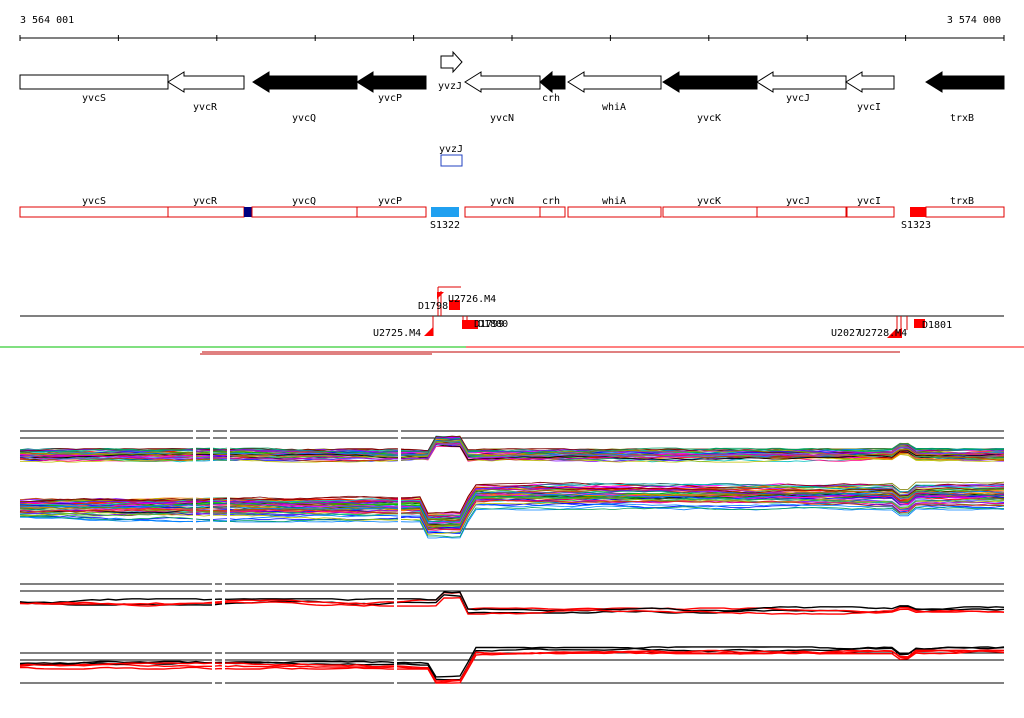 The width and height of the screenshot is (1024, 718). Describe the element at coordinates (870, 212) in the screenshot. I see `segment-yvcI` at that location.